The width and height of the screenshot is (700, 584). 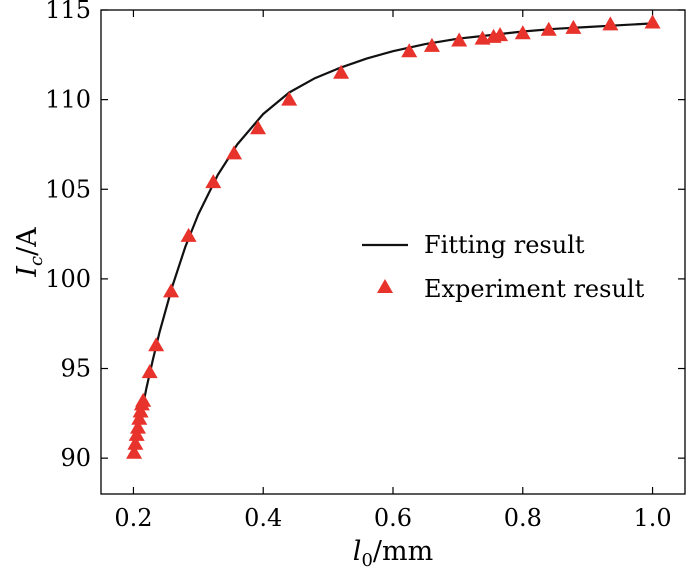 What do you see at coordinates (263, 518) in the screenshot?
I see `x-tick-label: 0.4` at bounding box center [263, 518].